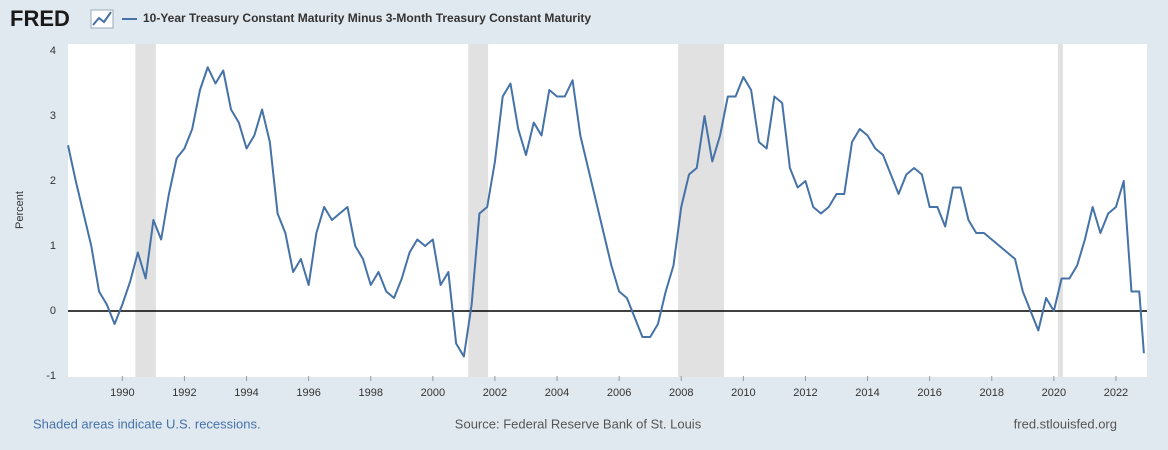  I want to click on x-tick-label: 2002, so click(495, 393).